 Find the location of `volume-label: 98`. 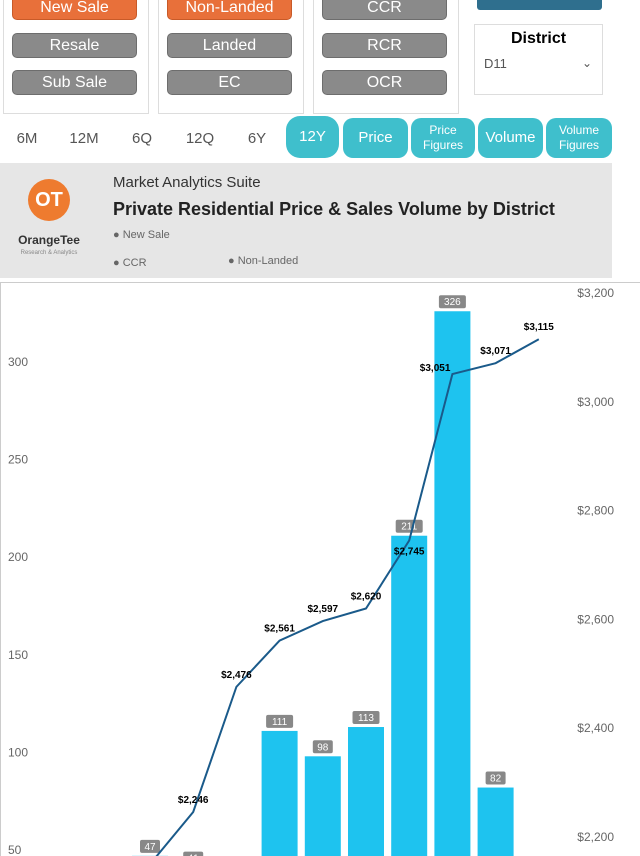

volume-label: 98 is located at coordinates (323, 747).